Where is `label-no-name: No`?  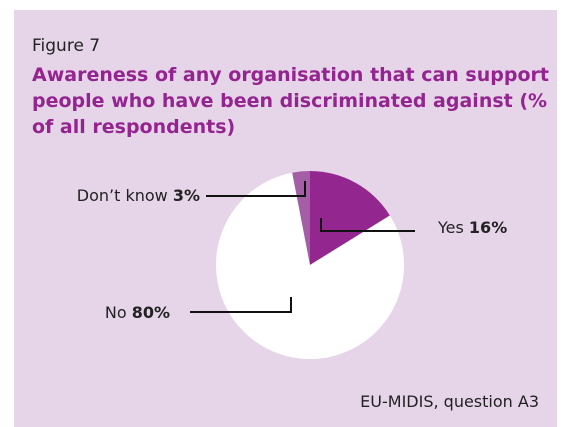 label-no-name: No is located at coordinates (116, 312).